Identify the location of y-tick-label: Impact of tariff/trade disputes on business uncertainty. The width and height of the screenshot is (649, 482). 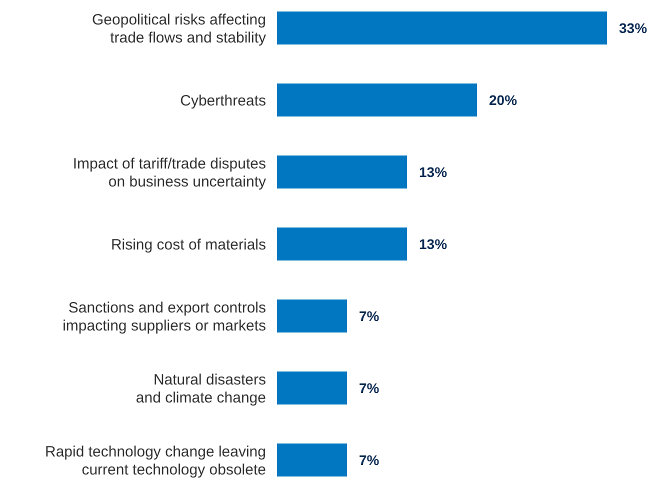
(169, 172).